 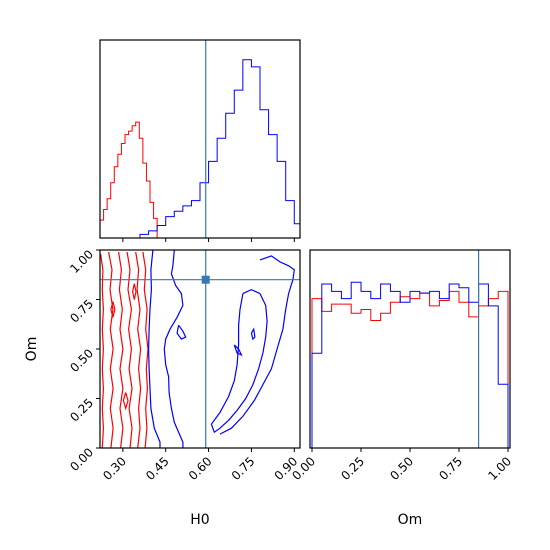 I want to click on h0-tick-label: 0.60, so click(x=200, y=468).